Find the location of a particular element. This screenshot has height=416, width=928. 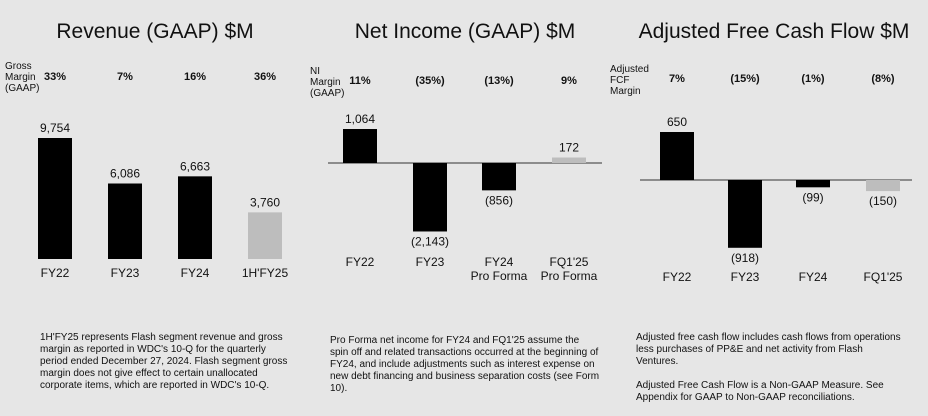

revenue-title: Revenue (GAAP) $M is located at coordinates (155, 31).